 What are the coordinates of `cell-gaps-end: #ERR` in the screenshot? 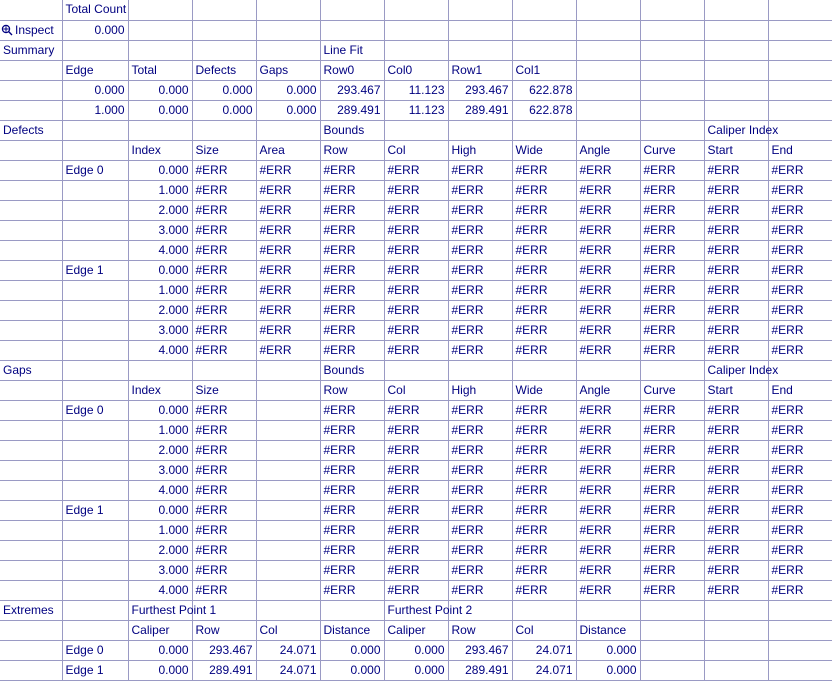 It's located at (800, 510).